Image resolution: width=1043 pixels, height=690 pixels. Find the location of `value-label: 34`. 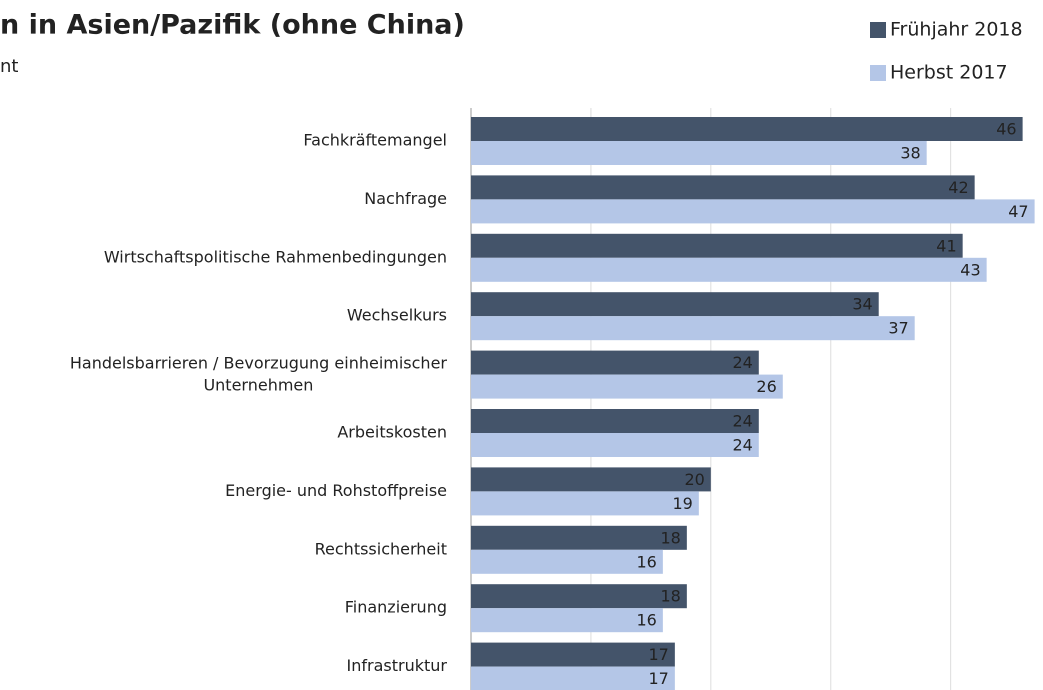

value-label: 34 is located at coordinates (862, 304).